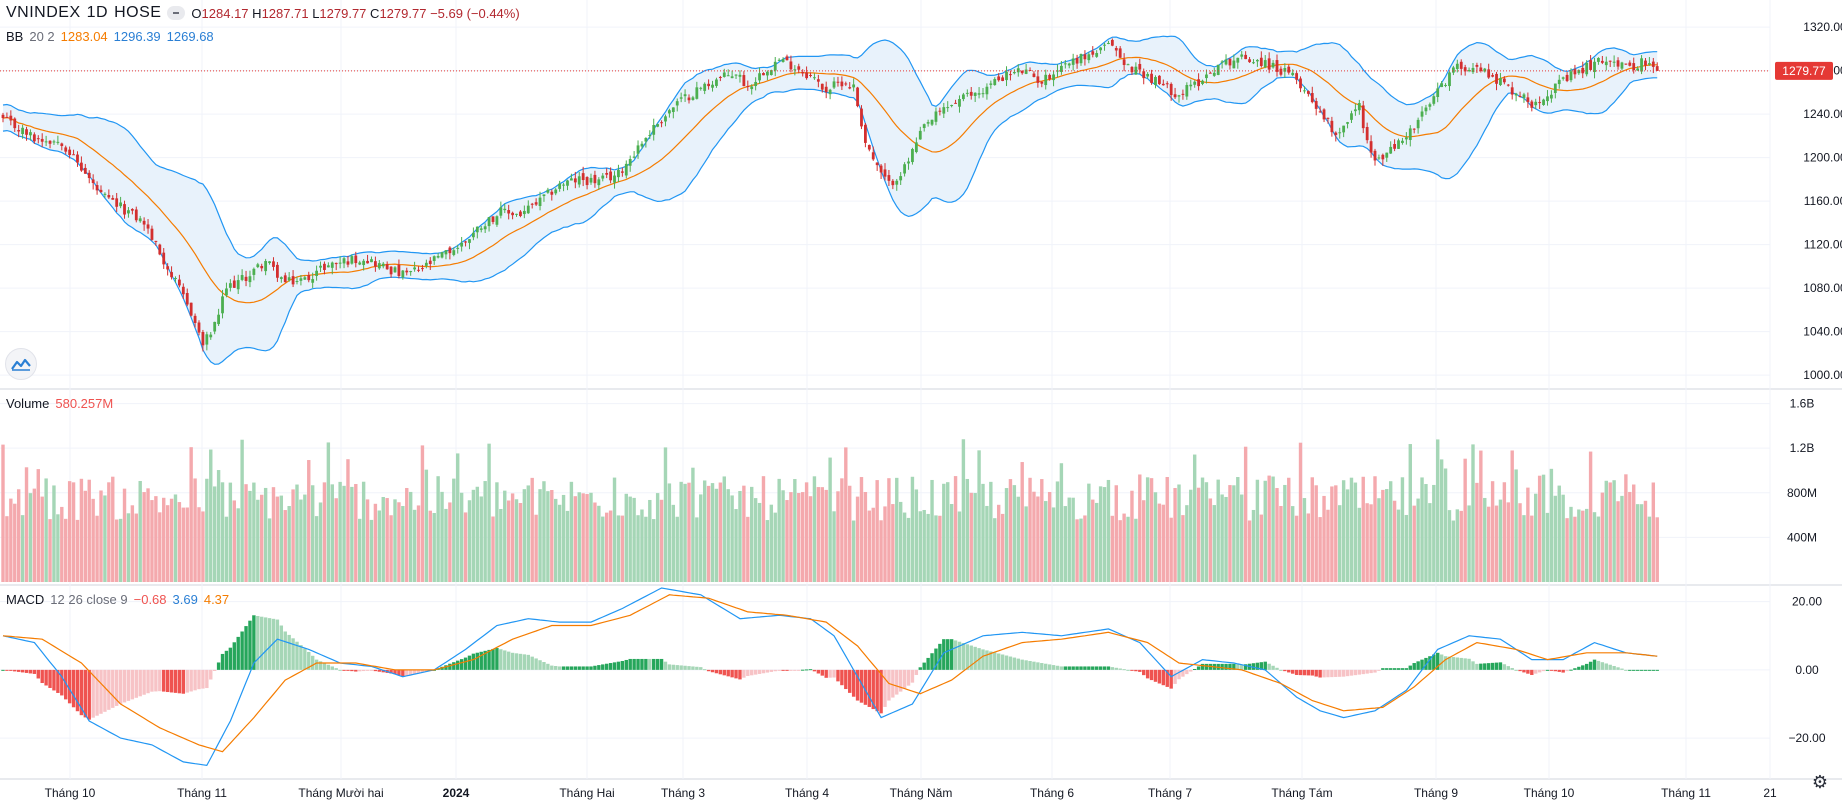 The image size is (1842, 807). What do you see at coordinates (117, 599) in the screenshot?
I see `macd-legend: MACD 12 26 close 9 −0.68 3.69 4.37` at bounding box center [117, 599].